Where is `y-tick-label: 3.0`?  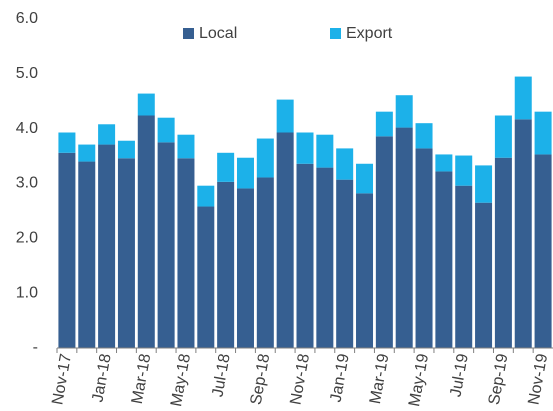
y-tick-label: 3.0 is located at coordinates (27, 183).